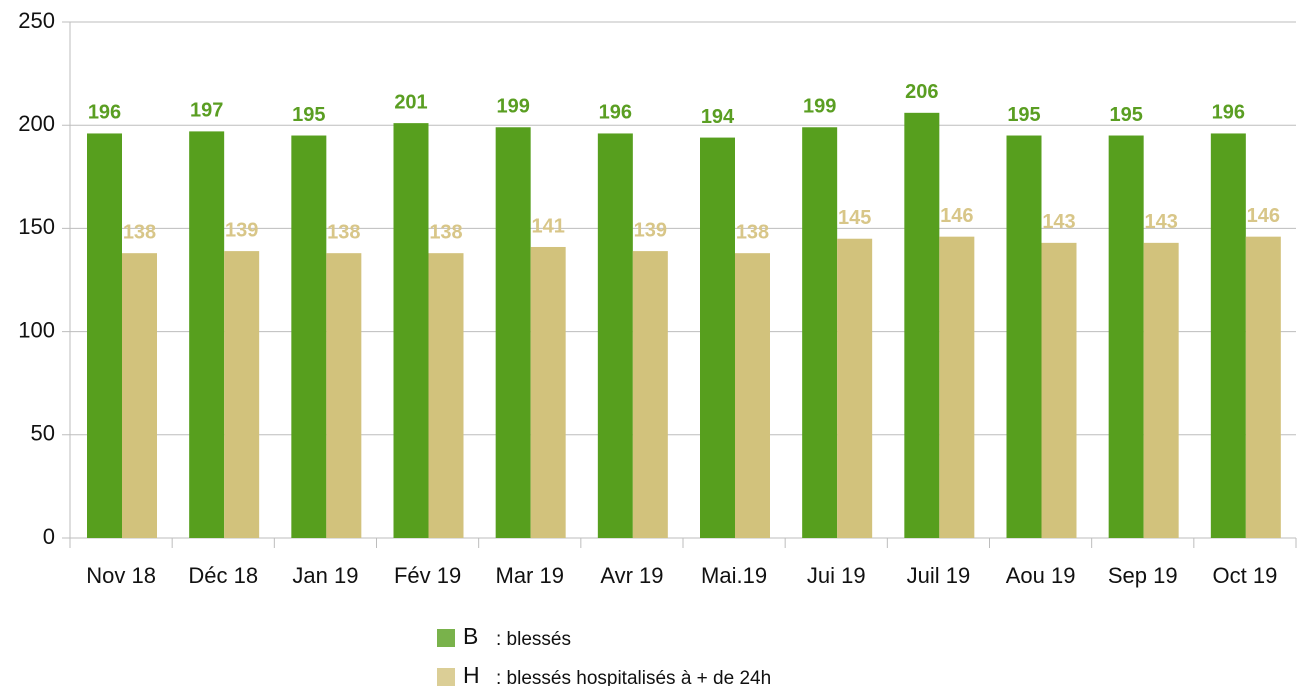  I want to click on y-tick-label: 250, so click(36, 20).